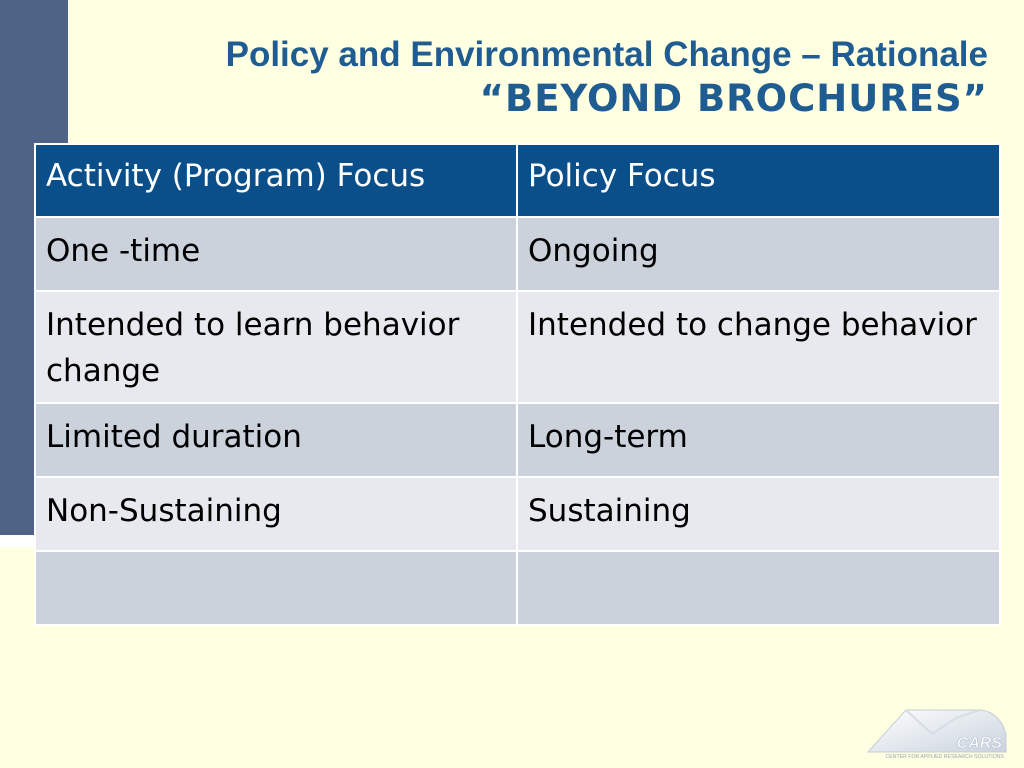 The height and width of the screenshot is (768, 1024). Describe the element at coordinates (945, 757) in the screenshot. I see `logo-tagline: CENTER FOR APPLIED RESEARCH SOLUTIONS` at that location.